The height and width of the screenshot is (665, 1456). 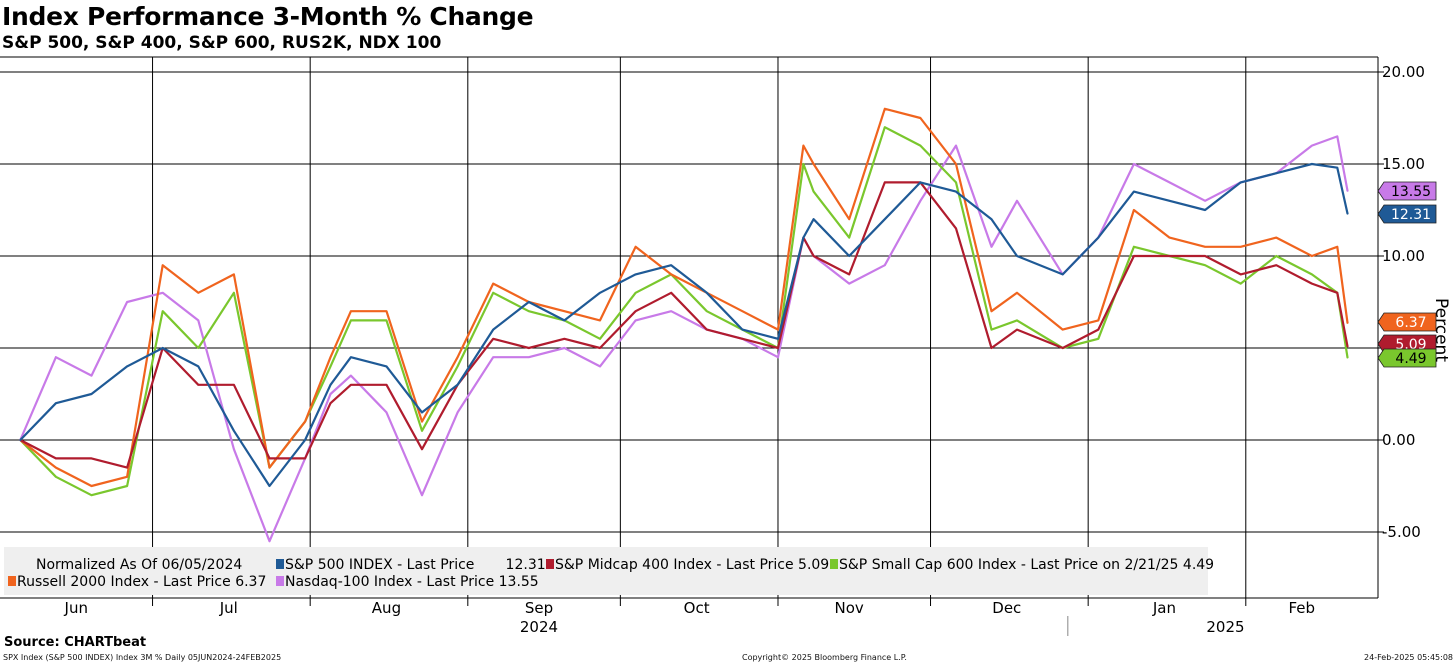 What do you see at coordinates (1301, 608) in the screenshot?
I see `x-tick-label: Feb` at bounding box center [1301, 608].